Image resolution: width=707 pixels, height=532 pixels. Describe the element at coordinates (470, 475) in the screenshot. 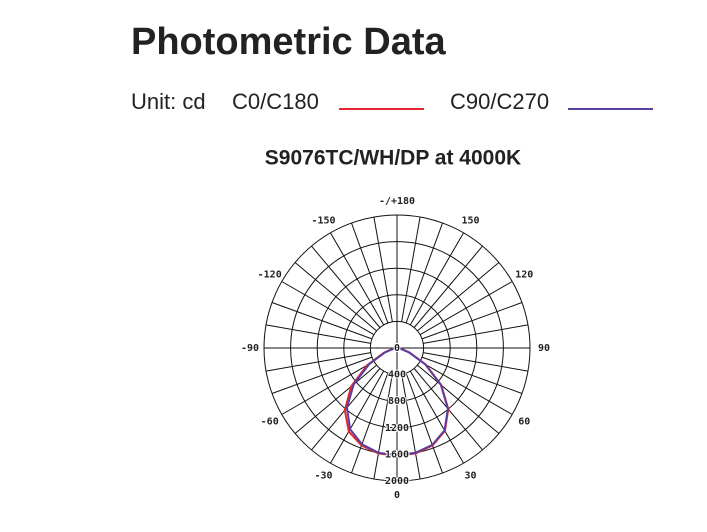

I see `angle-tick-label: 30` at that location.